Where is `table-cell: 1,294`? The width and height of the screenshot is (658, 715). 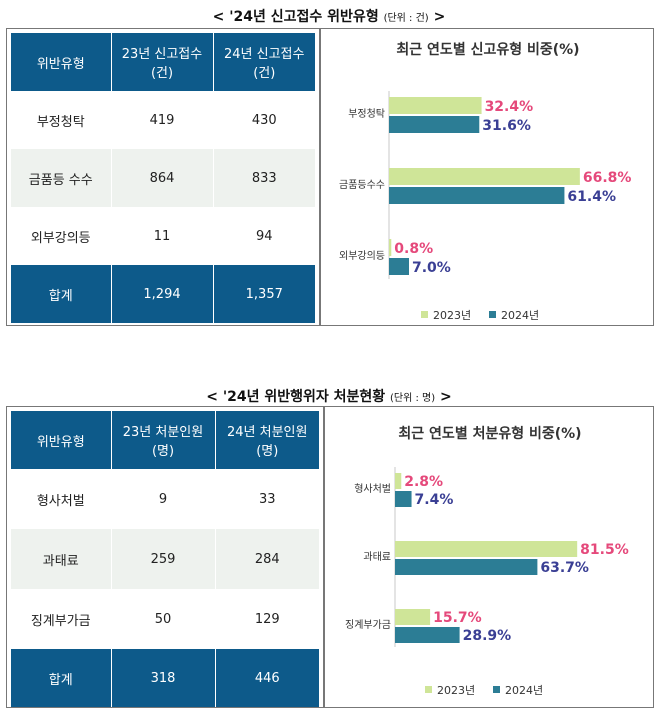 table-cell: 1,294 is located at coordinates (162, 294).